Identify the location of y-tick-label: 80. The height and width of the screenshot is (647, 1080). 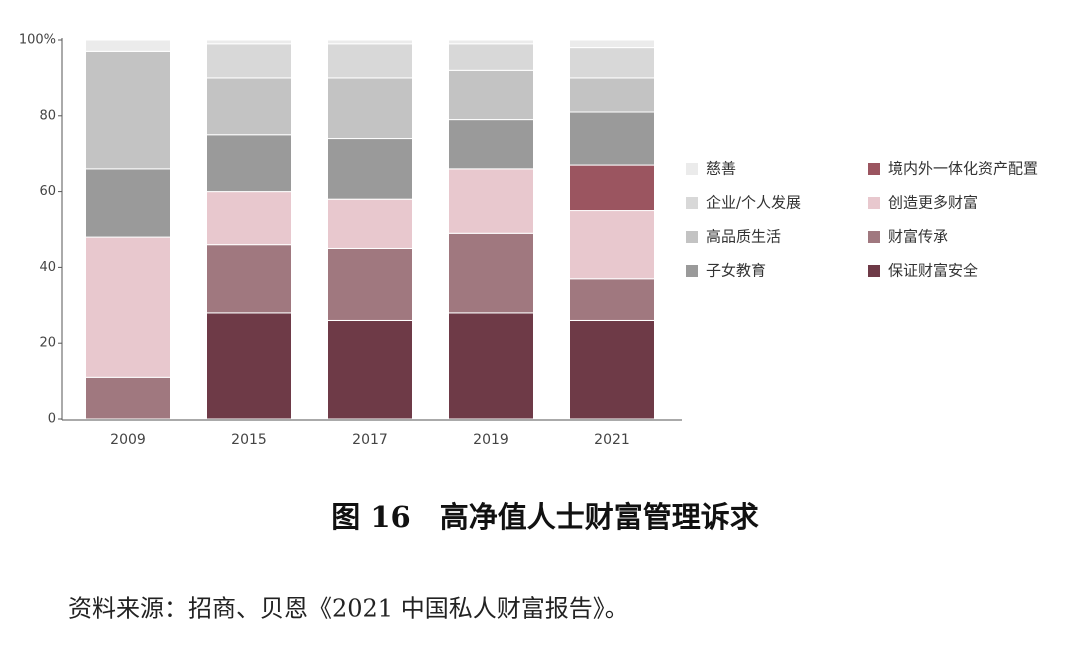
(47, 115).